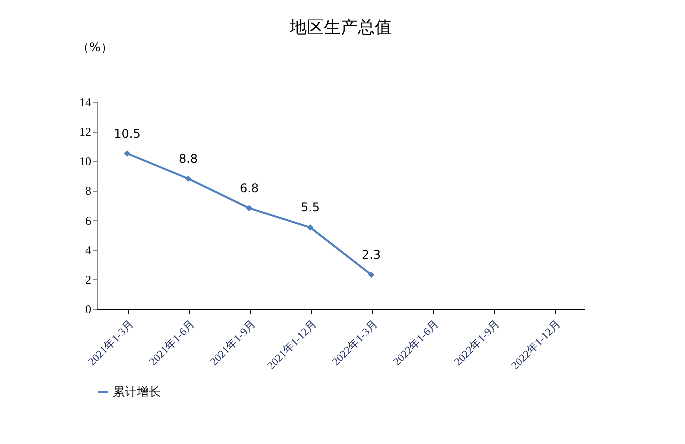 The width and height of the screenshot is (685, 444). Describe the element at coordinates (137, 392) in the screenshot. I see `legend-label: 累计增长` at that location.